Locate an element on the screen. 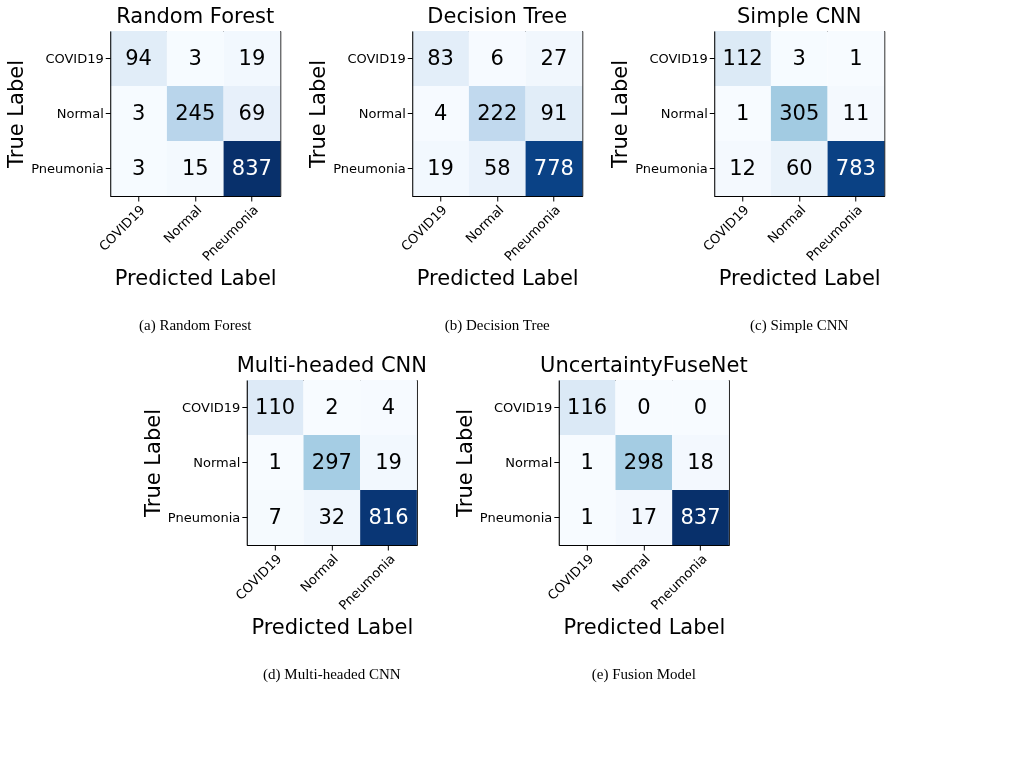 The width and height of the screenshot is (1030, 763). data-label: 298 is located at coordinates (643, 461).